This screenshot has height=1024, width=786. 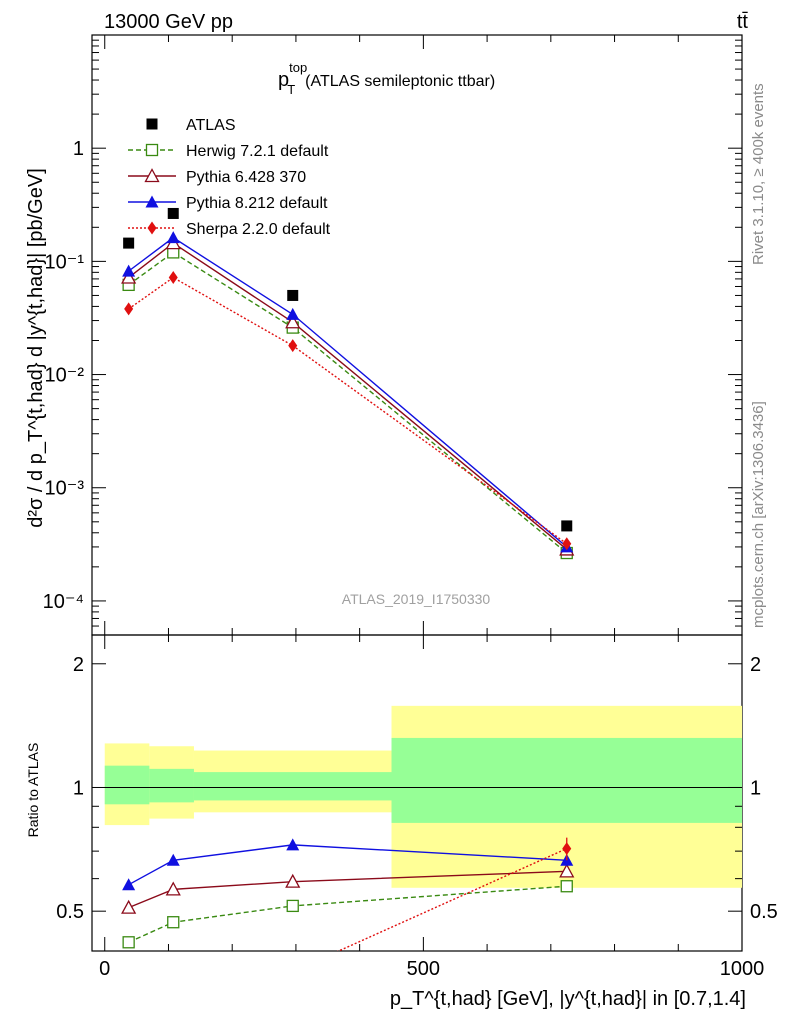 What do you see at coordinates (416, 599) in the screenshot?
I see `analysis-watermark: ATLAS_2019_I1750330` at bounding box center [416, 599].